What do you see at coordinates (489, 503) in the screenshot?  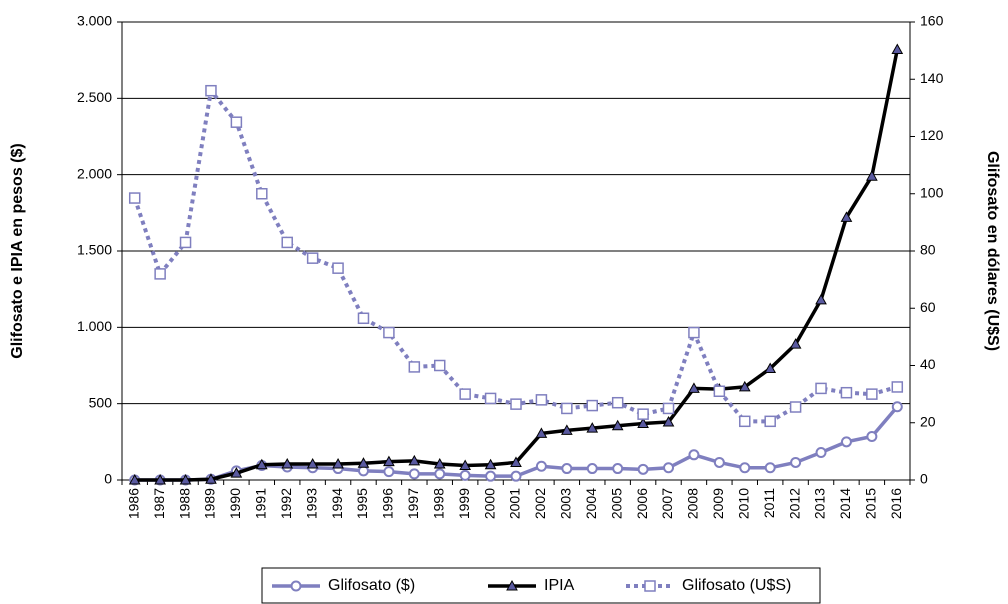 I see `x-tick-label: 2000` at bounding box center [489, 503].